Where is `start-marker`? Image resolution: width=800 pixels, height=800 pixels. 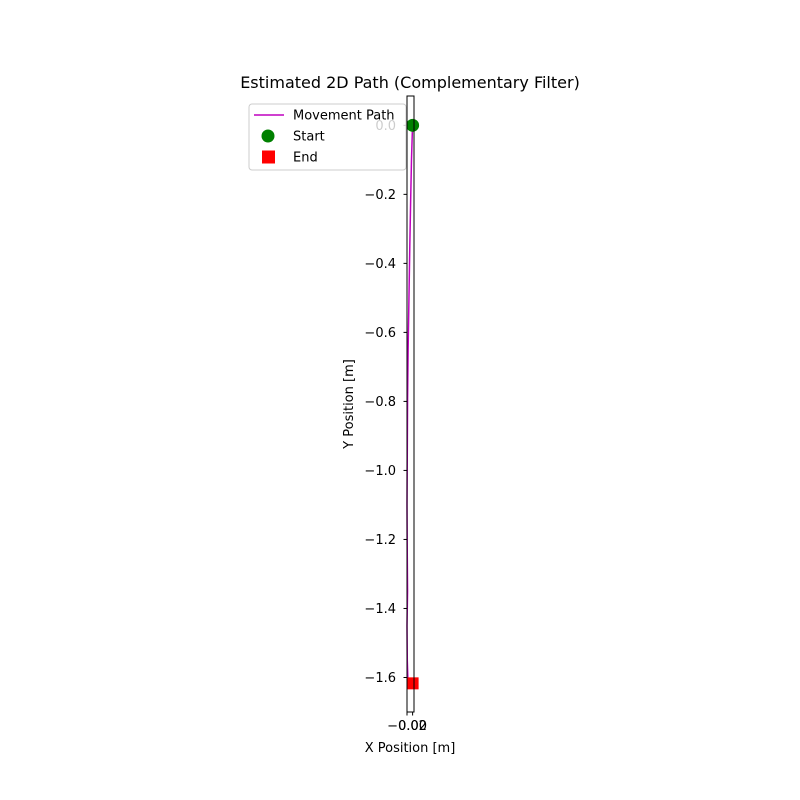
start-marker is located at coordinates (413, 125).